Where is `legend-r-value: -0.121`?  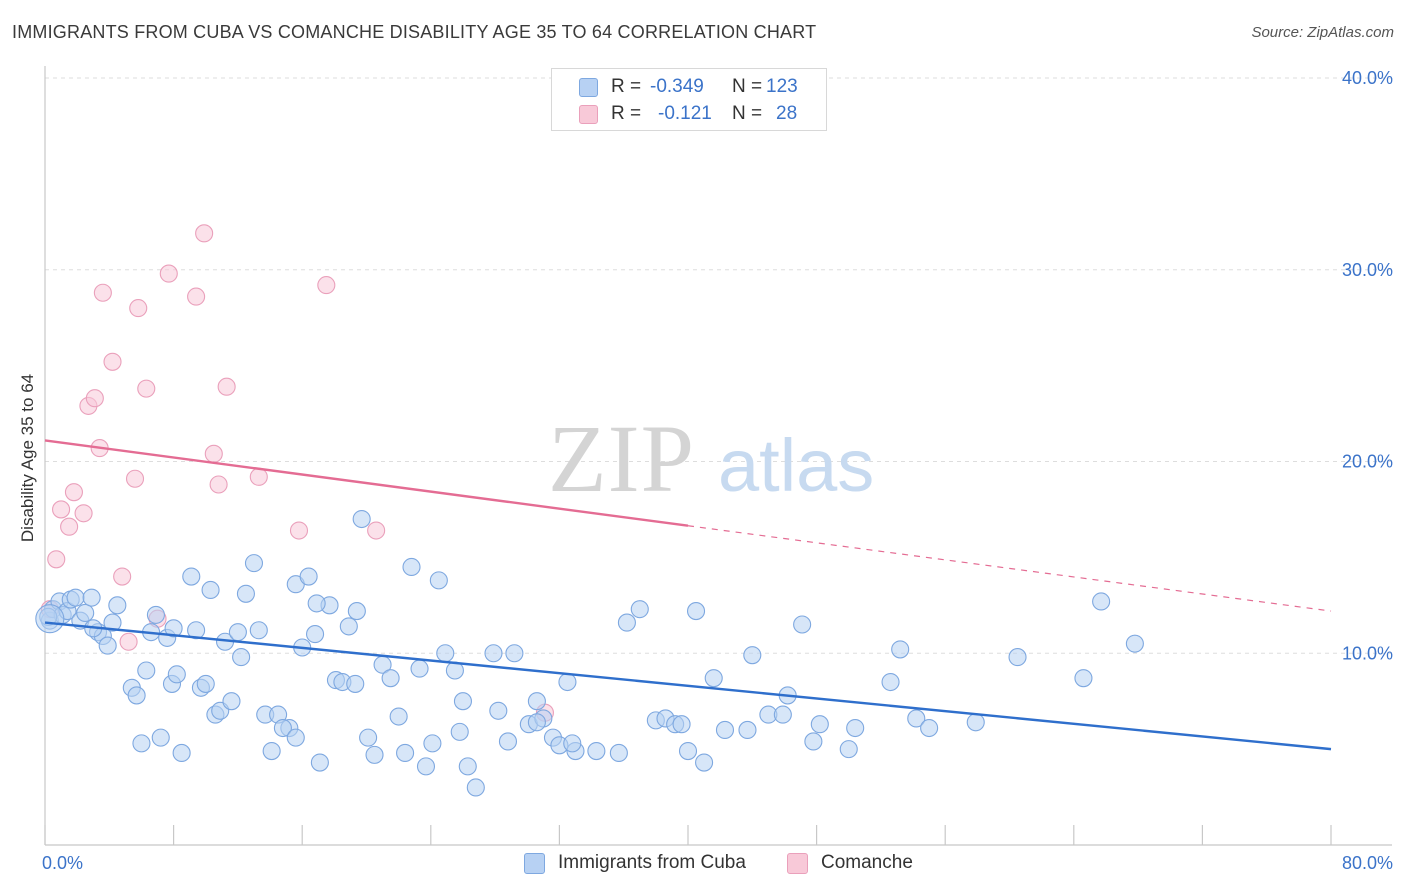
legend-r-value: -0.121 is located at coordinates (685, 113).